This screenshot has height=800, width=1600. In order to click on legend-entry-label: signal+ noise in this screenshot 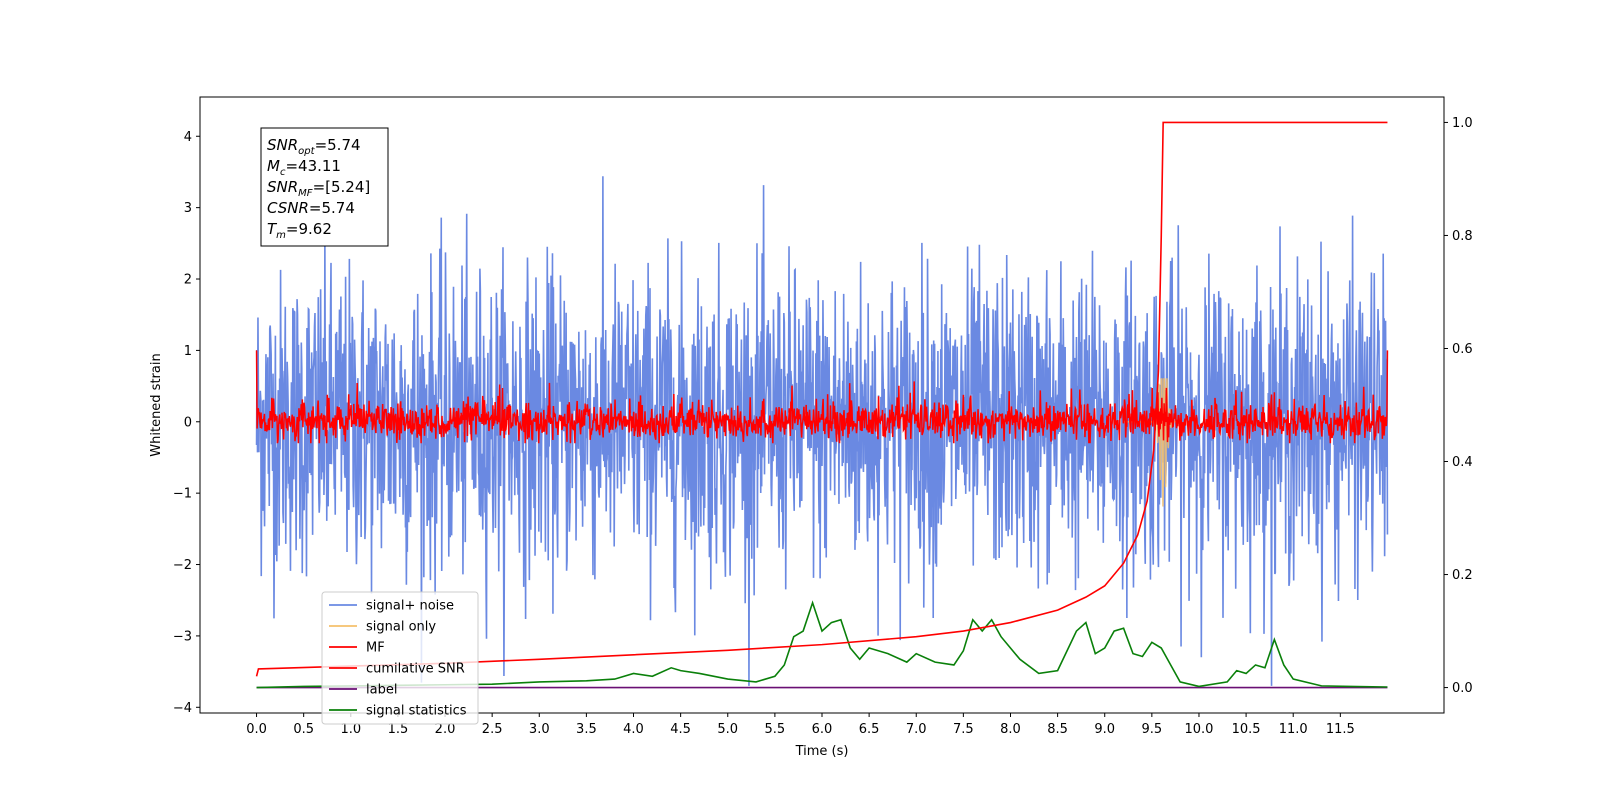, I will do `click(410, 606)`.